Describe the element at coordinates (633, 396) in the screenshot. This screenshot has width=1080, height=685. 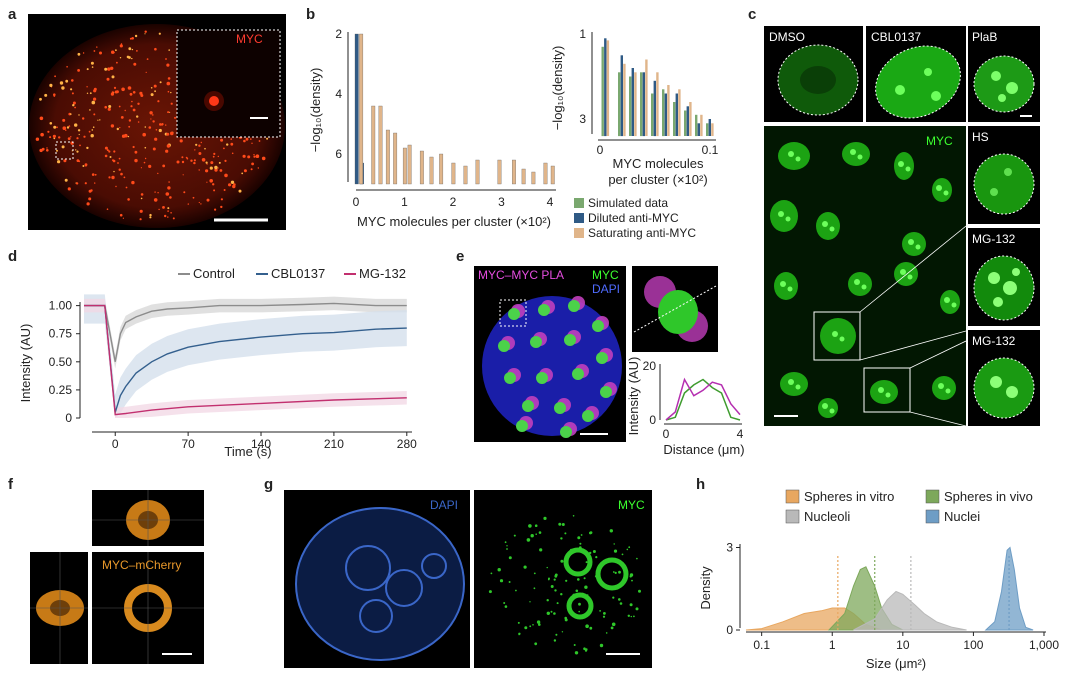
I see `e-y-label: Intensity (AU)` at that location.